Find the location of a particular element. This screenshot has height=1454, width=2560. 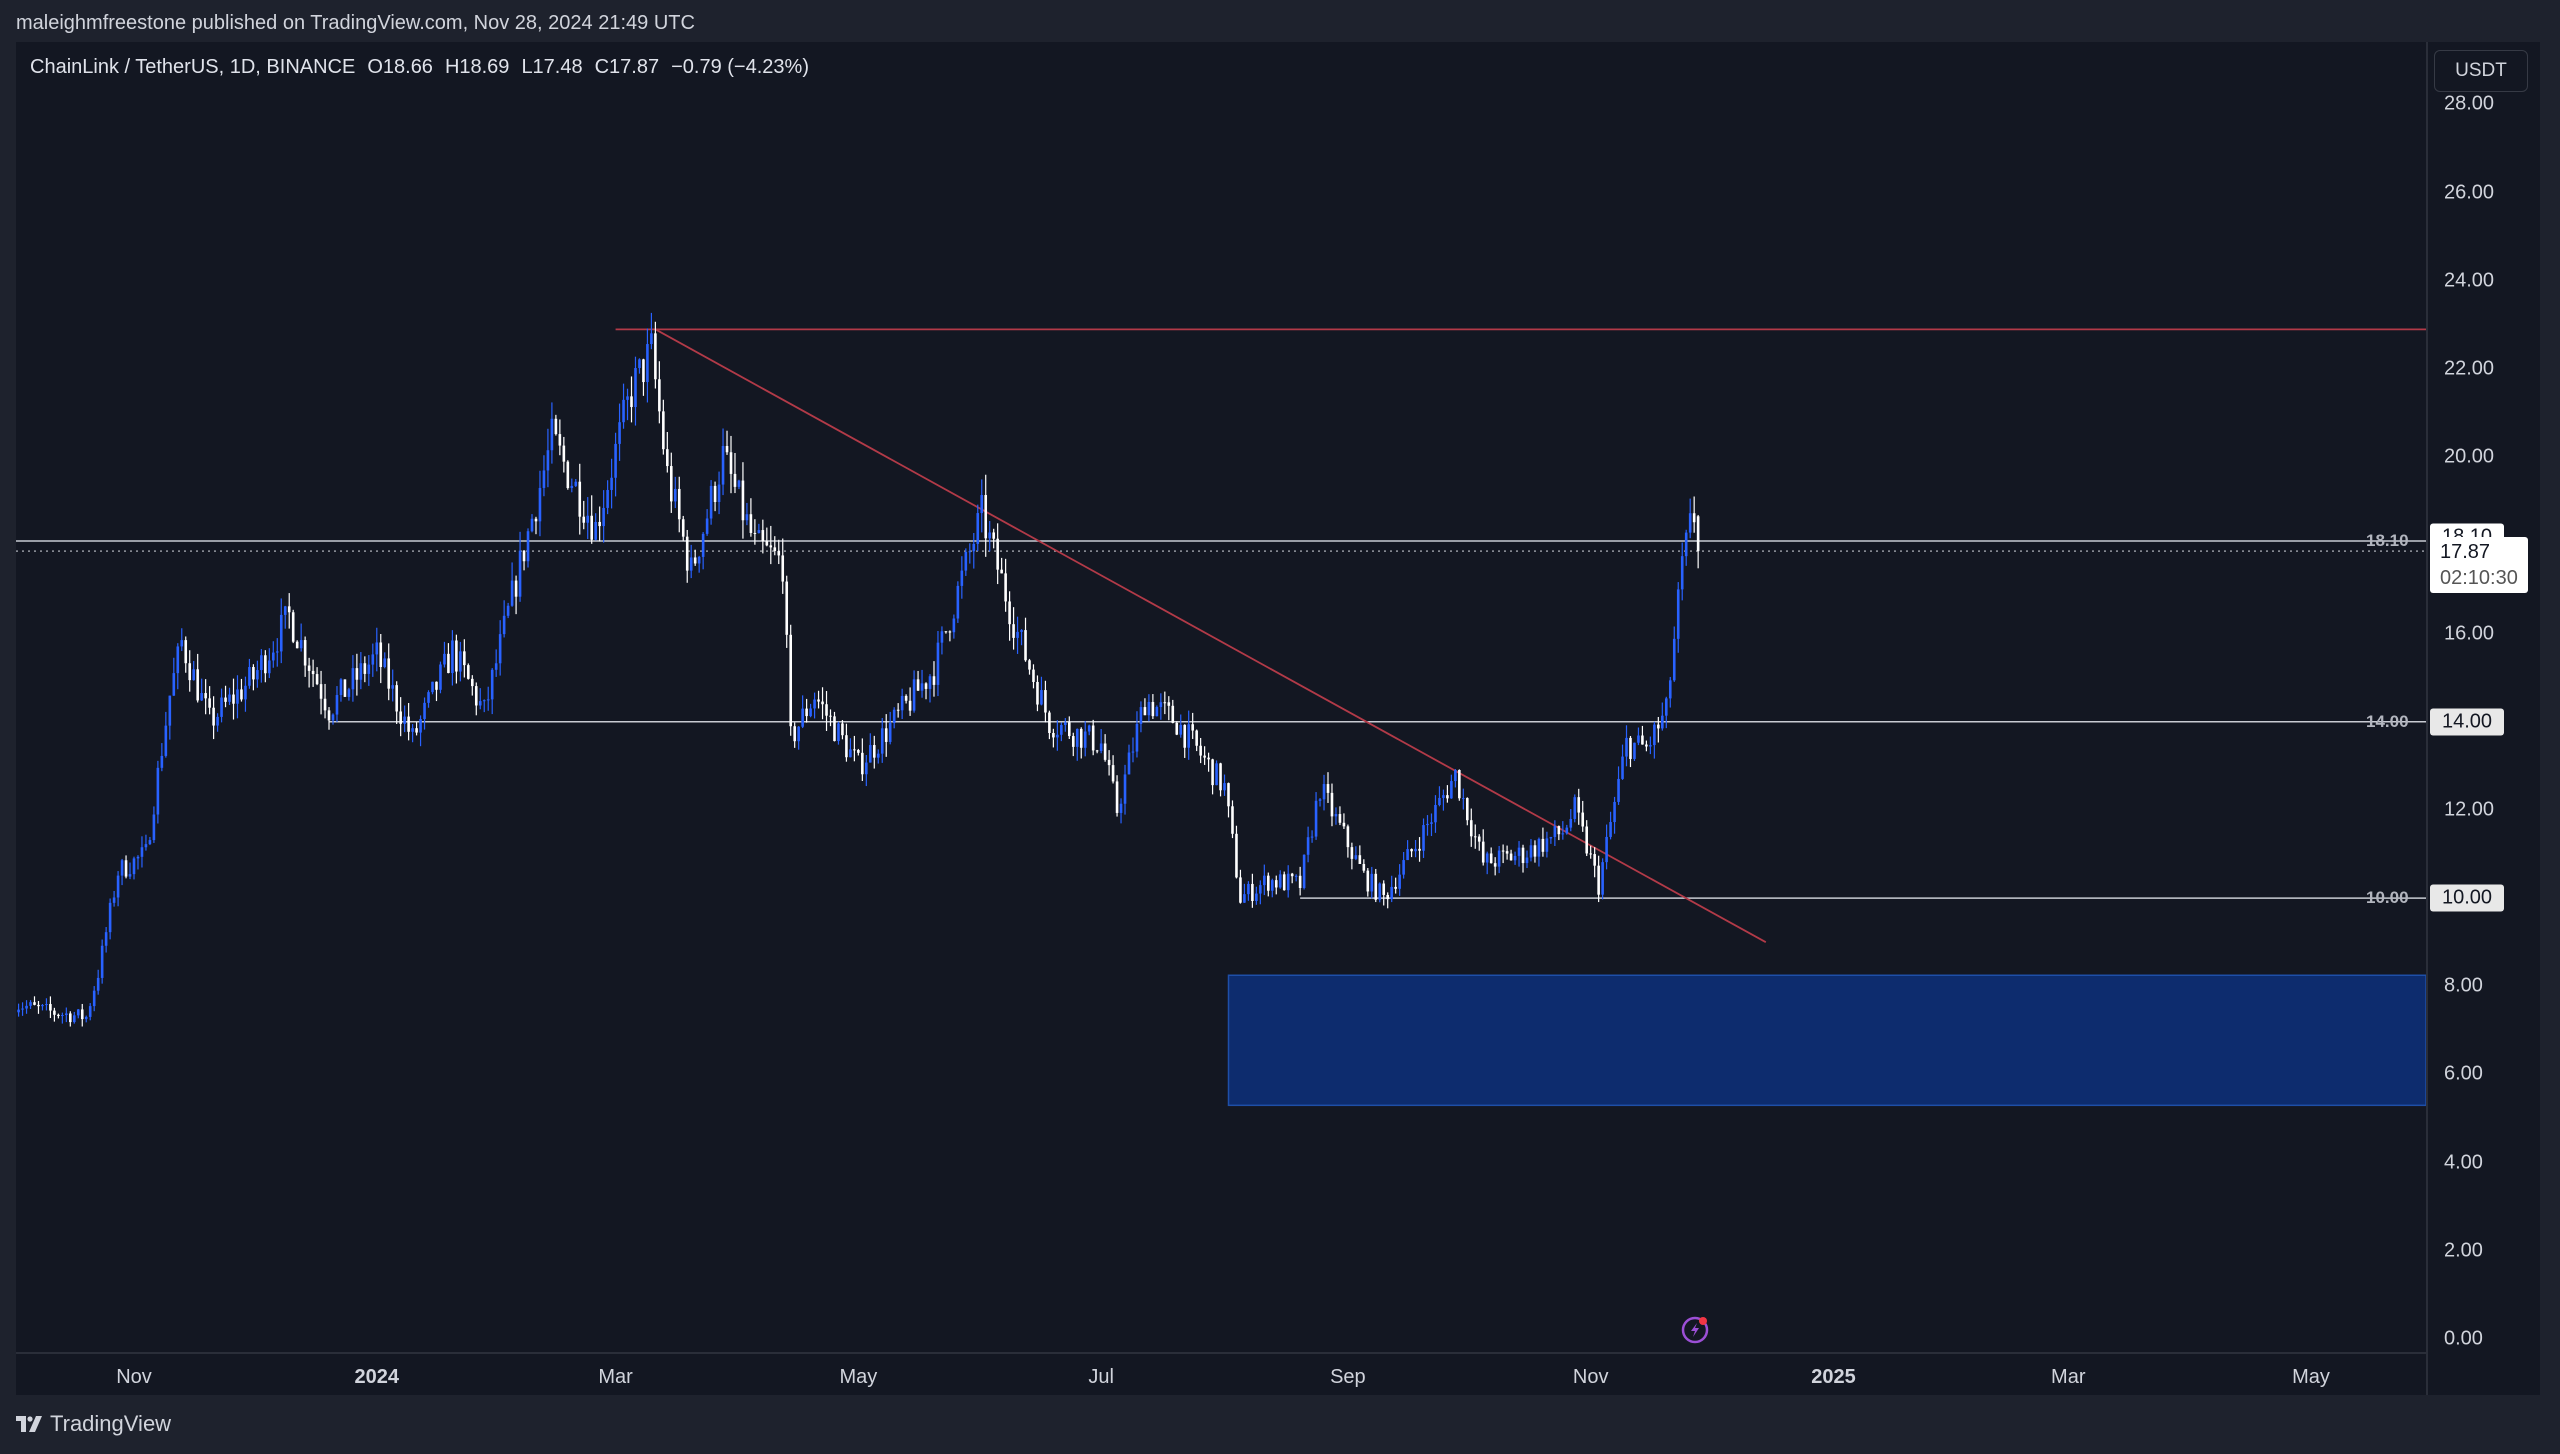

time-axis: Nov 2024 Mar May Jul Sep Nov 2025 Mar May is located at coordinates (1221, 1374).